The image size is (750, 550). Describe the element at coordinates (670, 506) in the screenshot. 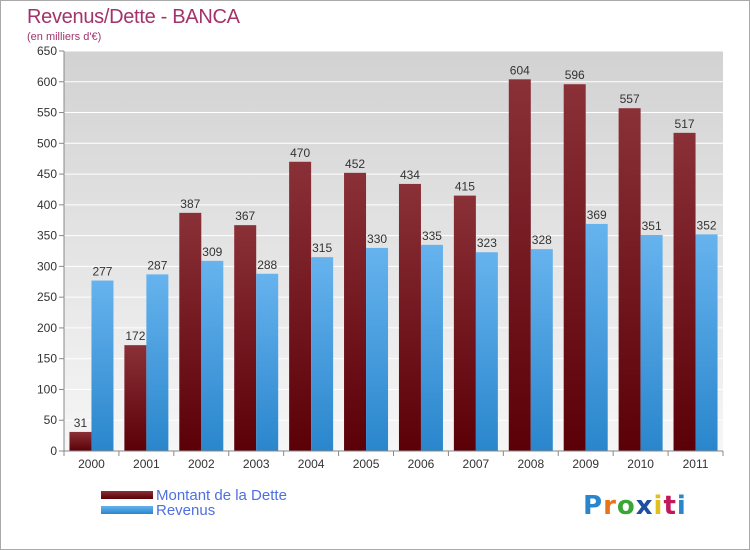

I see `logo-letter: t` at that location.